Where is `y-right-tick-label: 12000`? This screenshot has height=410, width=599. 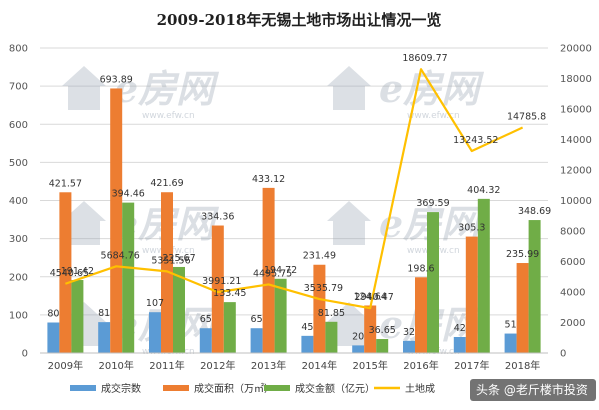 y-right-tick-label: 12000 is located at coordinates (576, 171).